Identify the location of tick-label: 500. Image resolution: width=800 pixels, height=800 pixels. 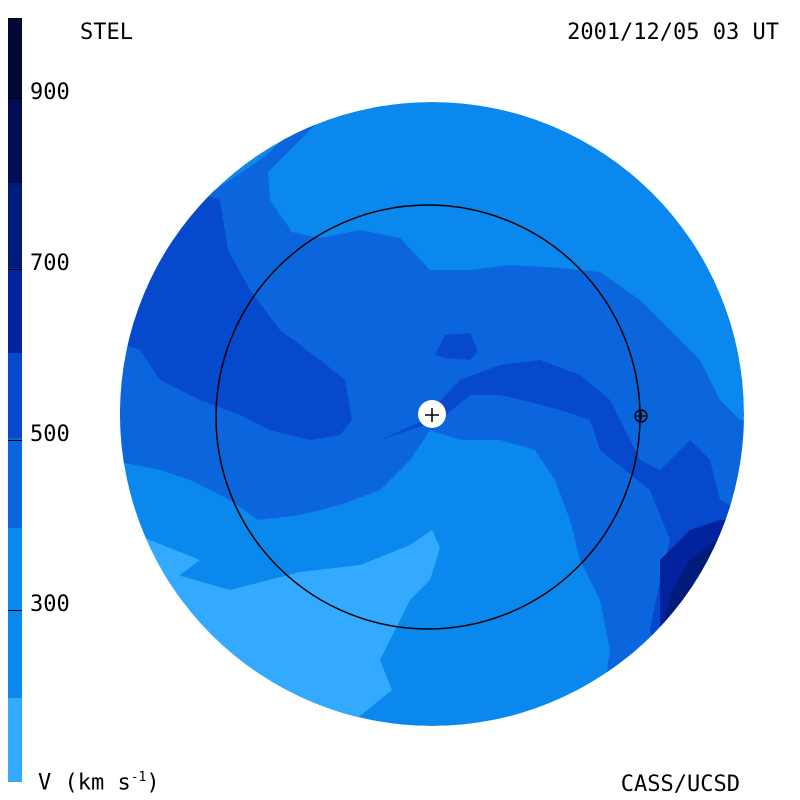
(50, 434).